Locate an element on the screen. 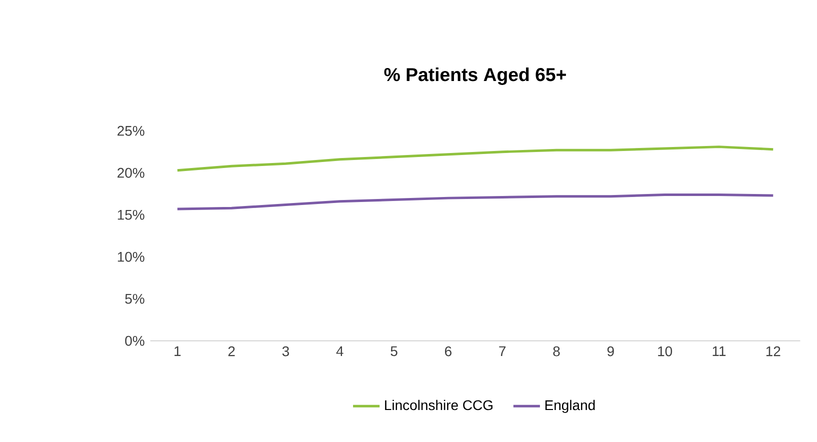 The width and height of the screenshot is (817, 442). legend-label: England is located at coordinates (570, 406).